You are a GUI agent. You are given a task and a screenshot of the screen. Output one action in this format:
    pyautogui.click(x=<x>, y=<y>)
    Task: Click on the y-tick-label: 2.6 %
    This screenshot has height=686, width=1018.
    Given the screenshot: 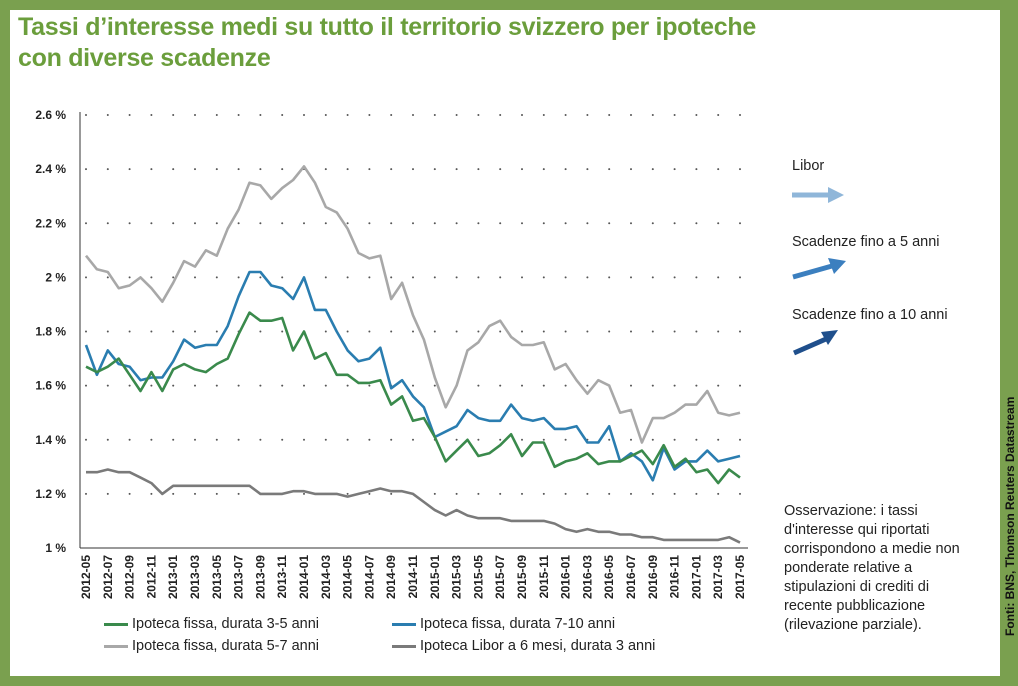 What is the action you would take?
    pyautogui.click(x=50, y=115)
    